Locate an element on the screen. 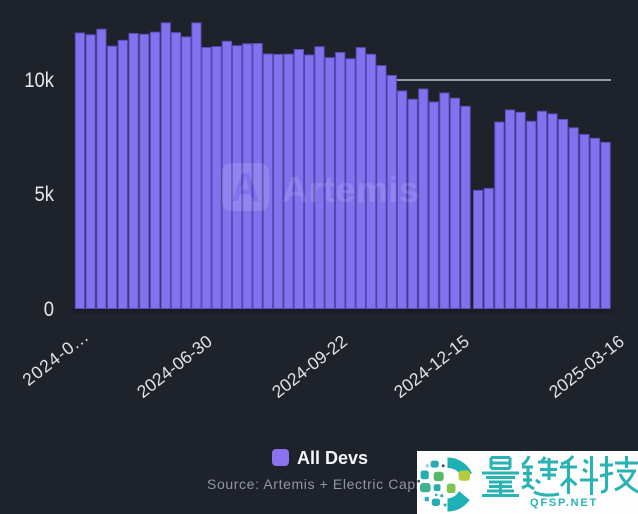  svg-text: Artemis is located at coordinates (351, 189).